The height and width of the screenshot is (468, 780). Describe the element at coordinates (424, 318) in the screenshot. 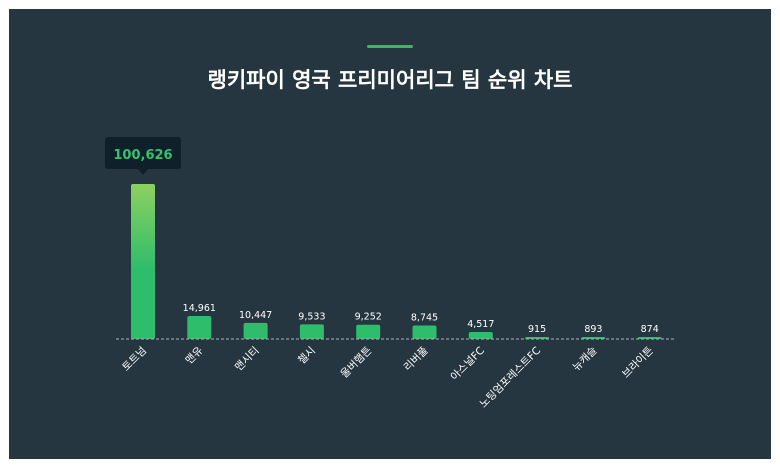

I see `bar-value-label: 8,745` at that location.